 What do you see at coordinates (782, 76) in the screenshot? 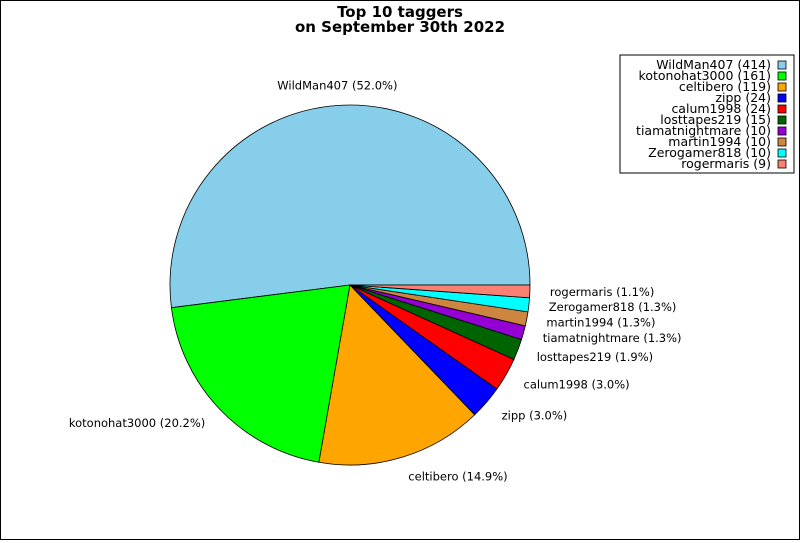
I see `legend-swatch-kotonohat3000` at bounding box center [782, 76].